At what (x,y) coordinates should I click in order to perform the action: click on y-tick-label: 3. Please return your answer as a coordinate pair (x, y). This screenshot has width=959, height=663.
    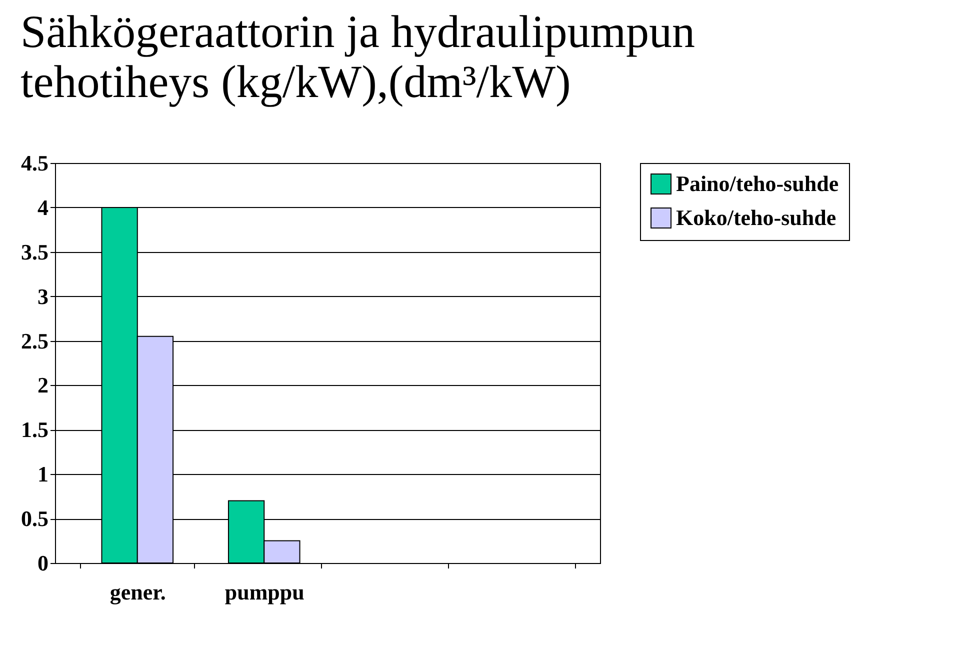
    Looking at the image, I should click on (43, 296).